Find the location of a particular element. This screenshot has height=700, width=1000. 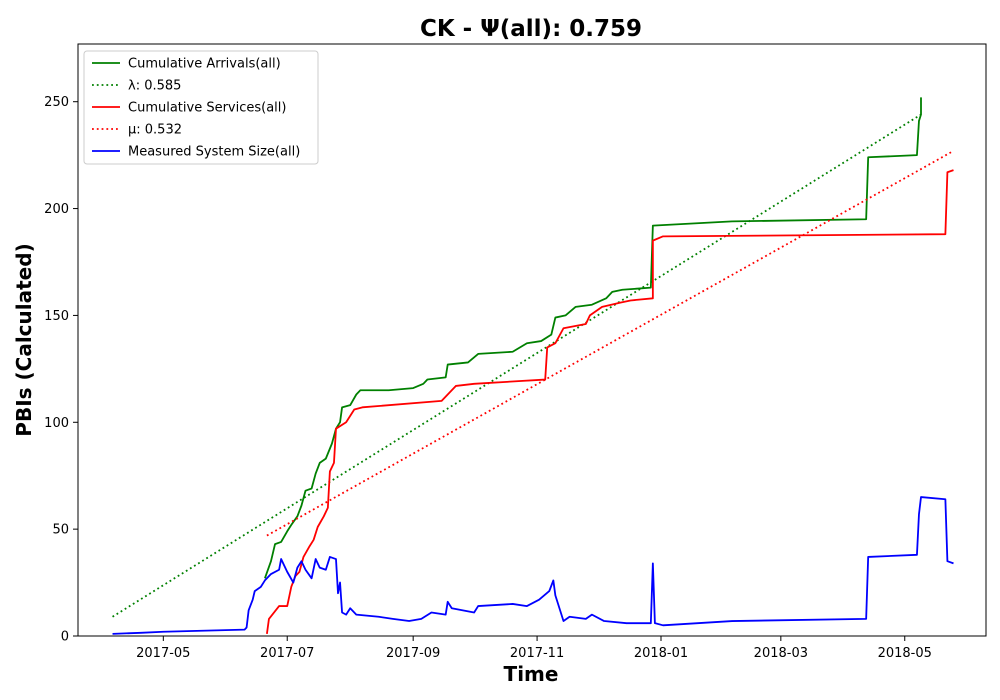

y-tick-label: 50 is located at coordinates (60, 530).